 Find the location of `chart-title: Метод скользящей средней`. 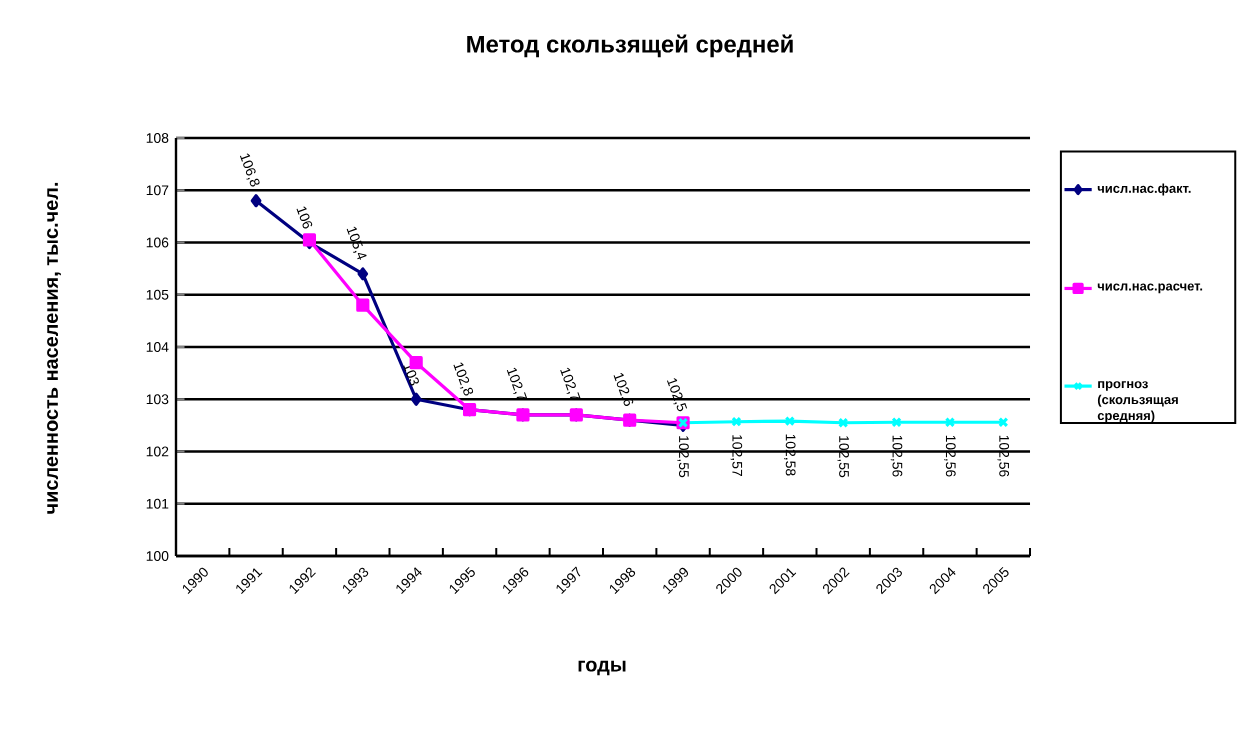

chart-title: Метод скользящей средней is located at coordinates (630, 46).